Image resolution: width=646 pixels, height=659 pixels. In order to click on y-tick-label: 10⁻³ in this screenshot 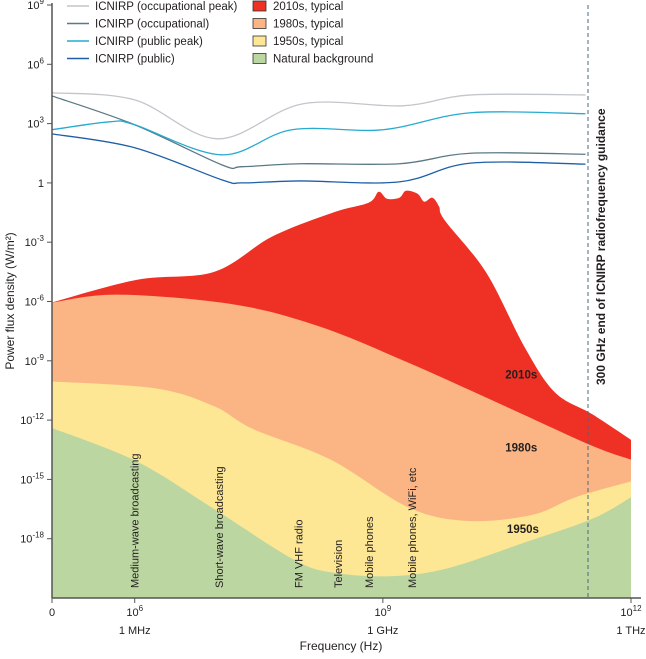, I will do `click(35, 241)`.